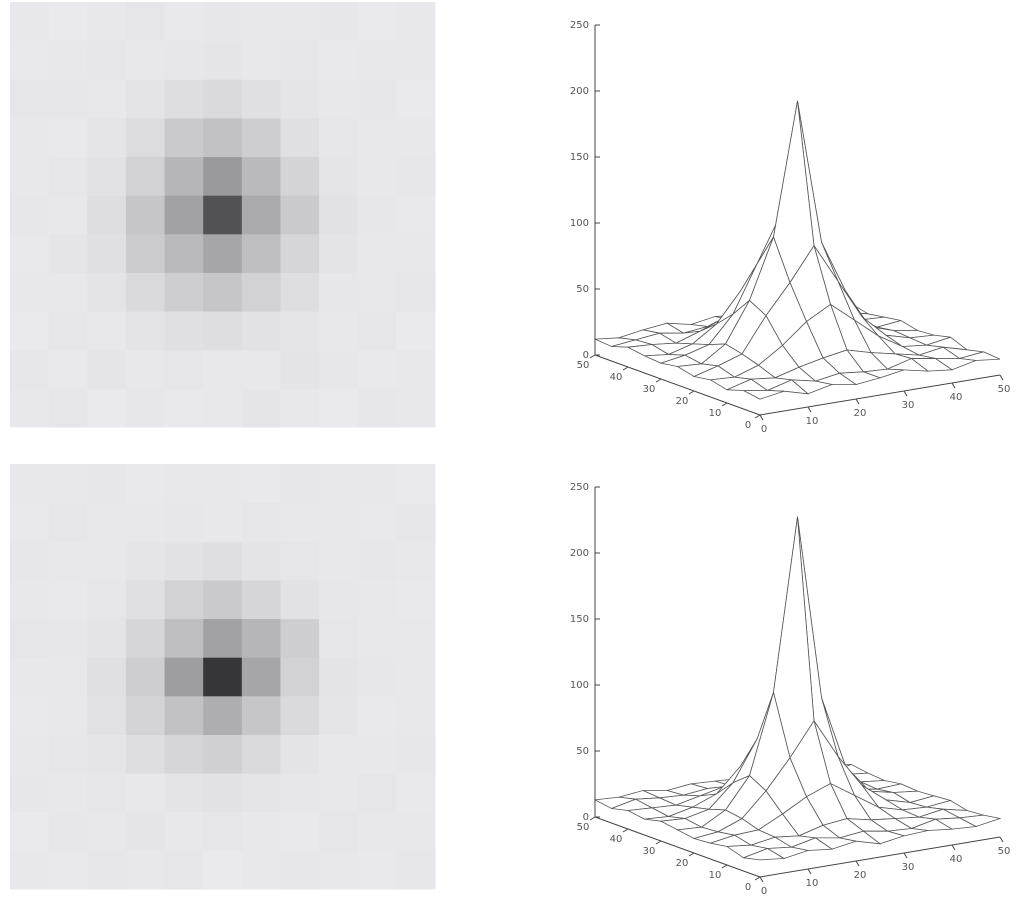 The image size is (1030, 906). What do you see at coordinates (812, 421) in the screenshot?
I see `x-tick-label: 10` at bounding box center [812, 421].